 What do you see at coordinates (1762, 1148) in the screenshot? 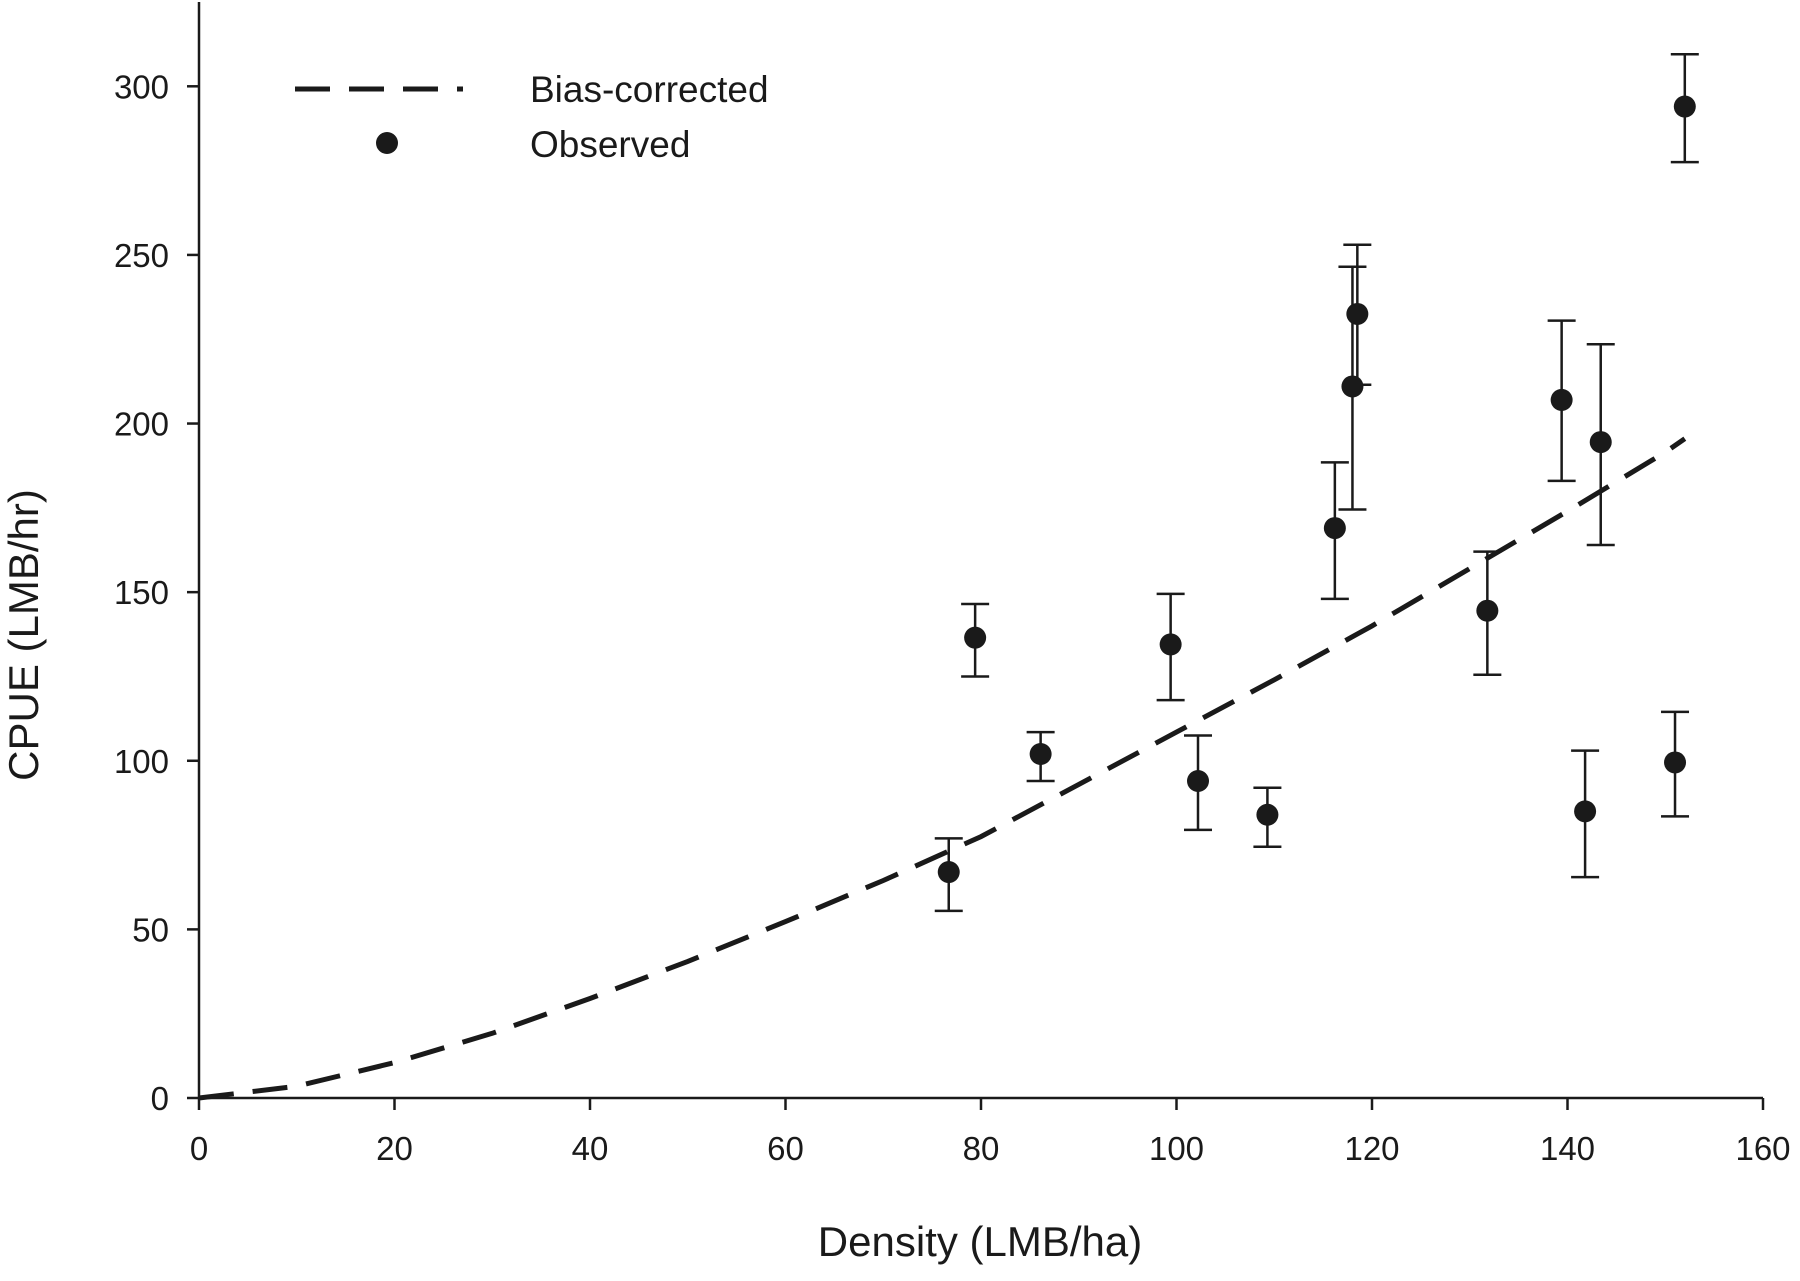
I see `x-tick-label: 160` at bounding box center [1762, 1148].